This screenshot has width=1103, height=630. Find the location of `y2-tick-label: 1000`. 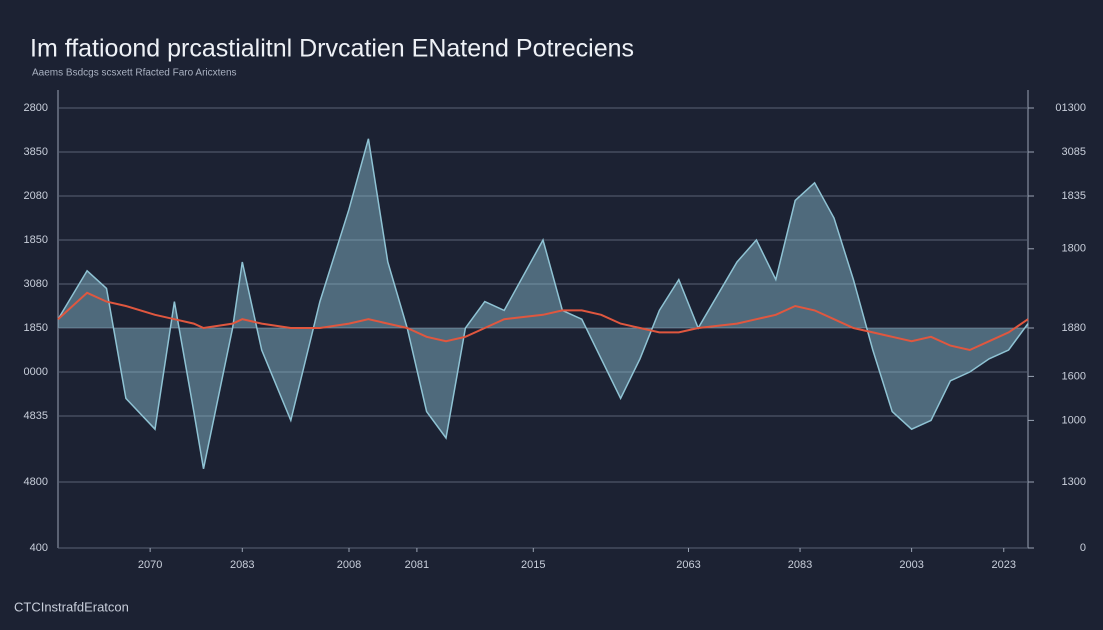

y2-tick-label: 1000 is located at coordinates (1074, 420).